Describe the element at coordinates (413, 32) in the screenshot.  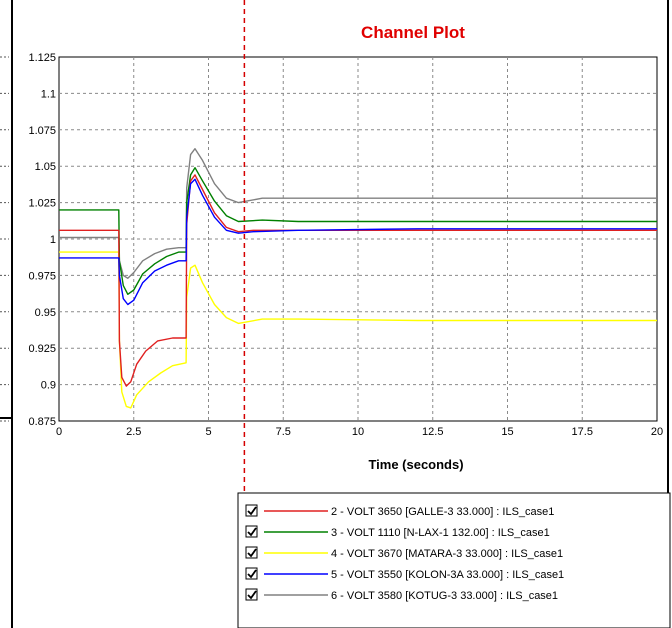
I see `chart-title: Channel Plot` at that location.